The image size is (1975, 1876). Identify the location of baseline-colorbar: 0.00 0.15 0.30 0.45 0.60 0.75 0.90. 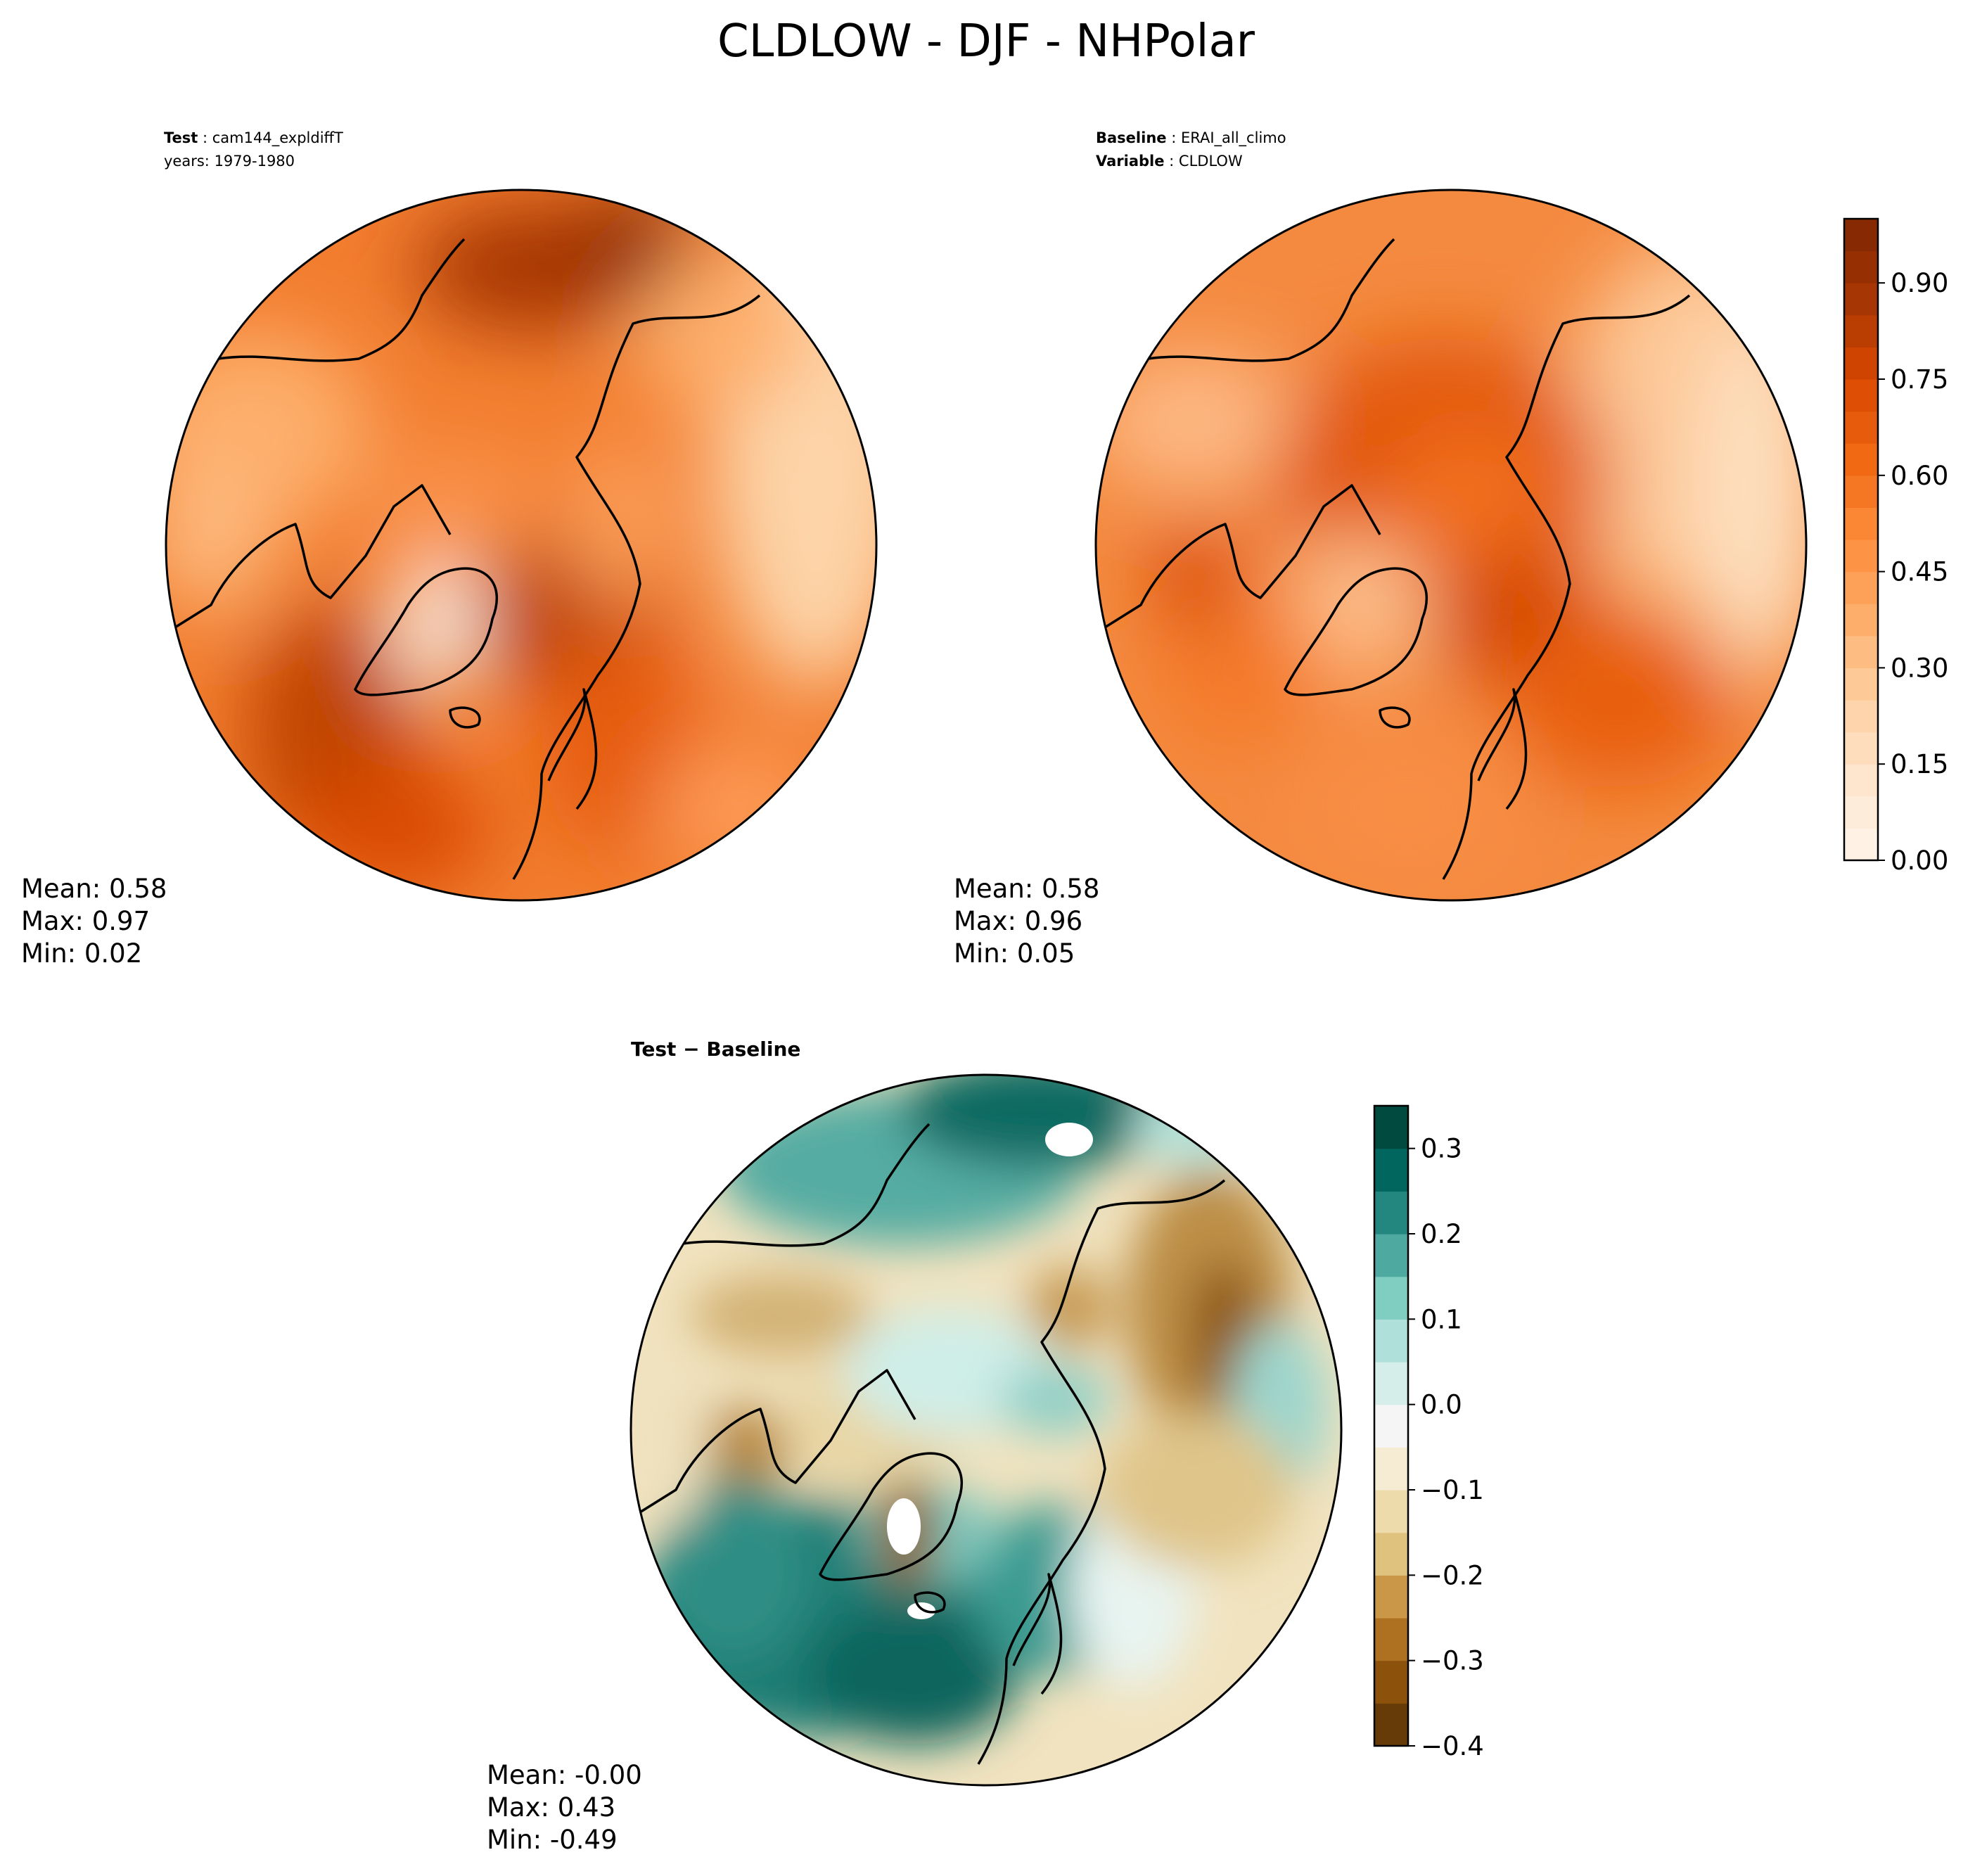
(1895, 546).